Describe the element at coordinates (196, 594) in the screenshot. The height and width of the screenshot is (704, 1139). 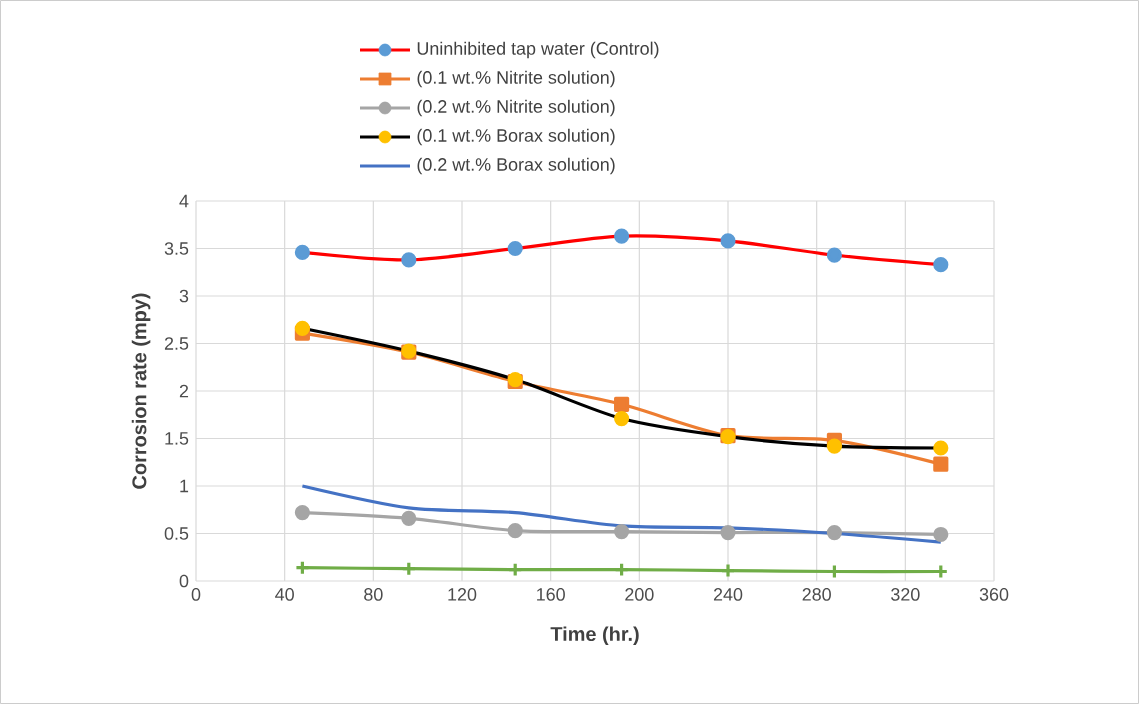
I see `x-tick-label: 0` at that location.